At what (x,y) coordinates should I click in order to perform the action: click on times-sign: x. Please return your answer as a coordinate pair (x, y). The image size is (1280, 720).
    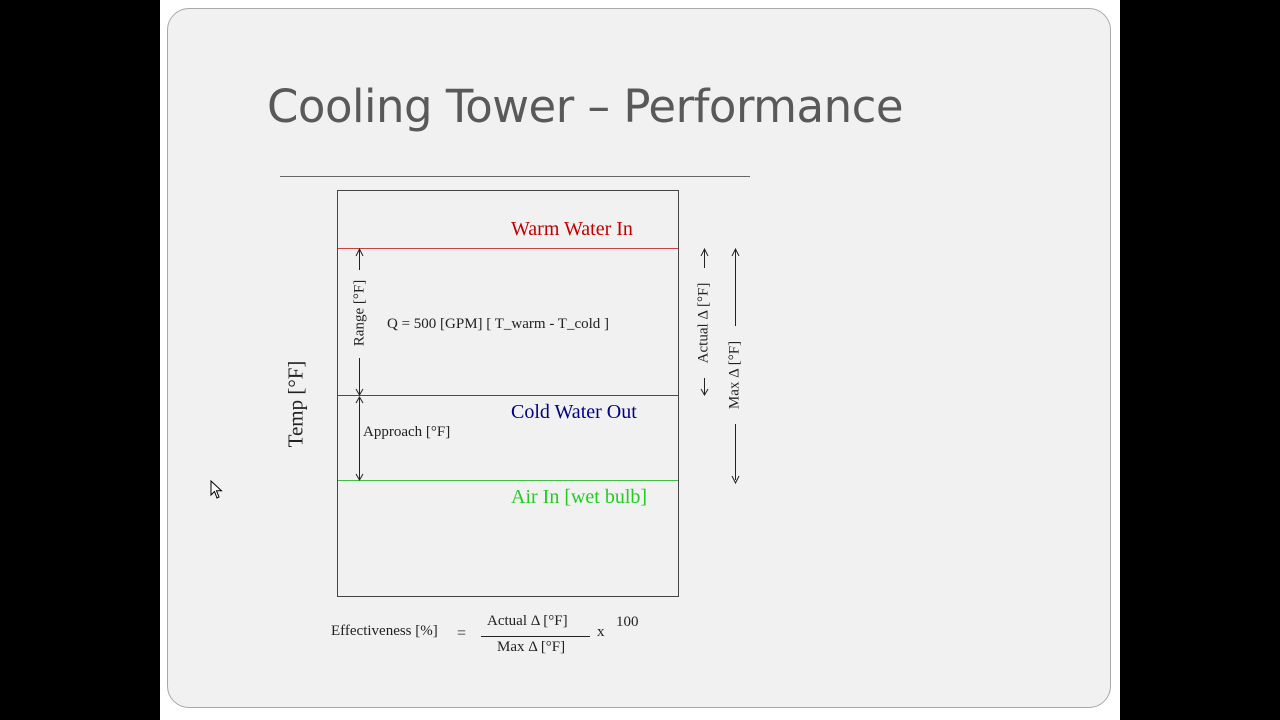
    Looking at the image, I should click on (601, 632).